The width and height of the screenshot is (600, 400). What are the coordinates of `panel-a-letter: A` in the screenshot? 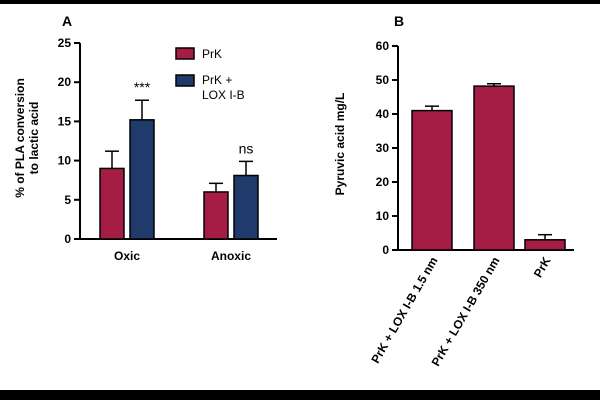 It's located at (67, 21).